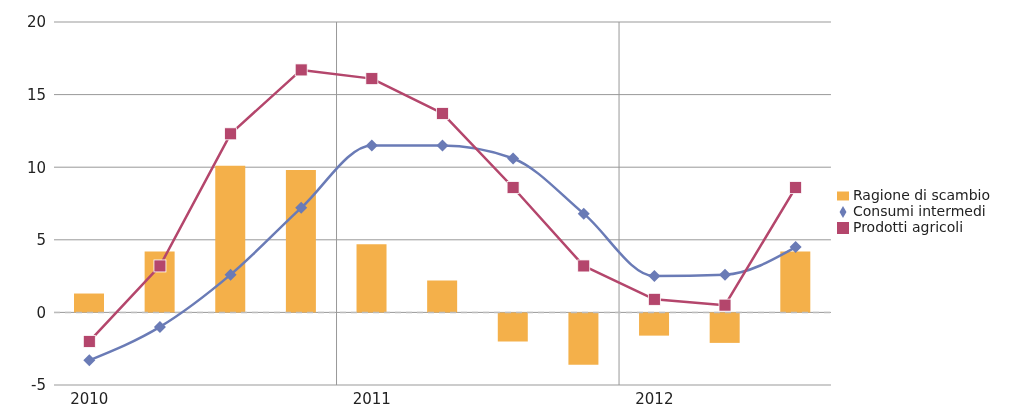 This screenshot has width=1018, height=419. What do you see at coordinates (41, 312) in the screenshot?
I see `y-tick-label: 0` at bounding box center [41, 312].